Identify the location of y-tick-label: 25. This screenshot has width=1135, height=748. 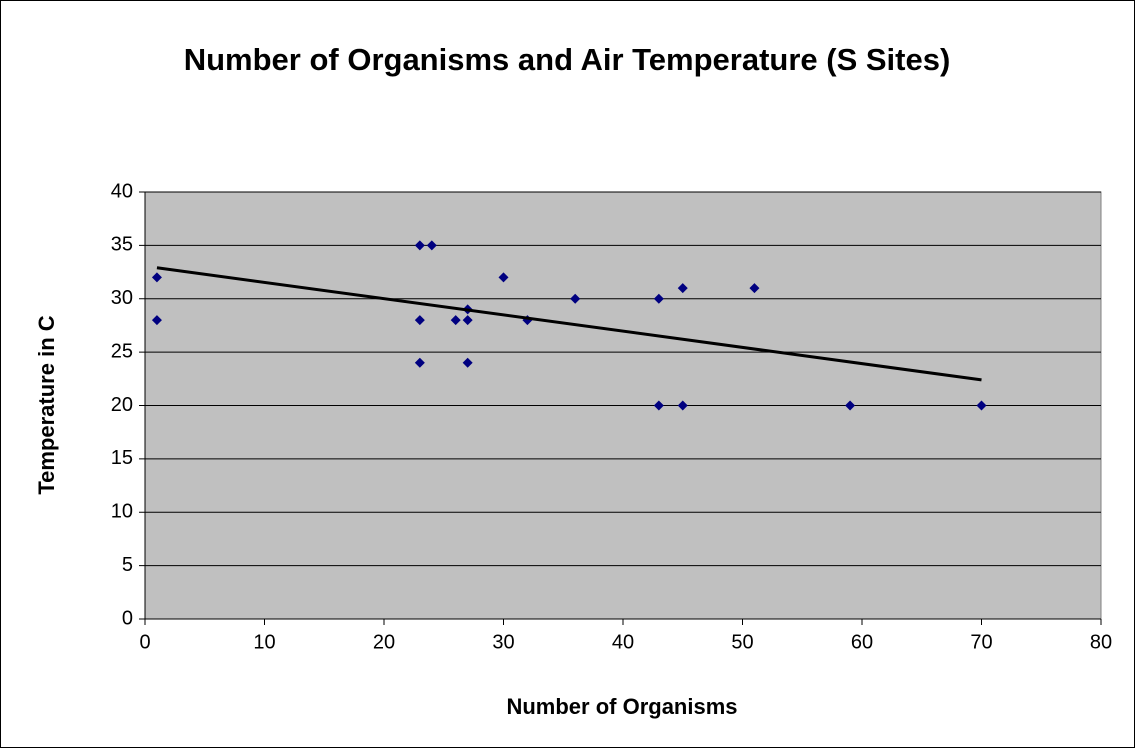
(122, 351).